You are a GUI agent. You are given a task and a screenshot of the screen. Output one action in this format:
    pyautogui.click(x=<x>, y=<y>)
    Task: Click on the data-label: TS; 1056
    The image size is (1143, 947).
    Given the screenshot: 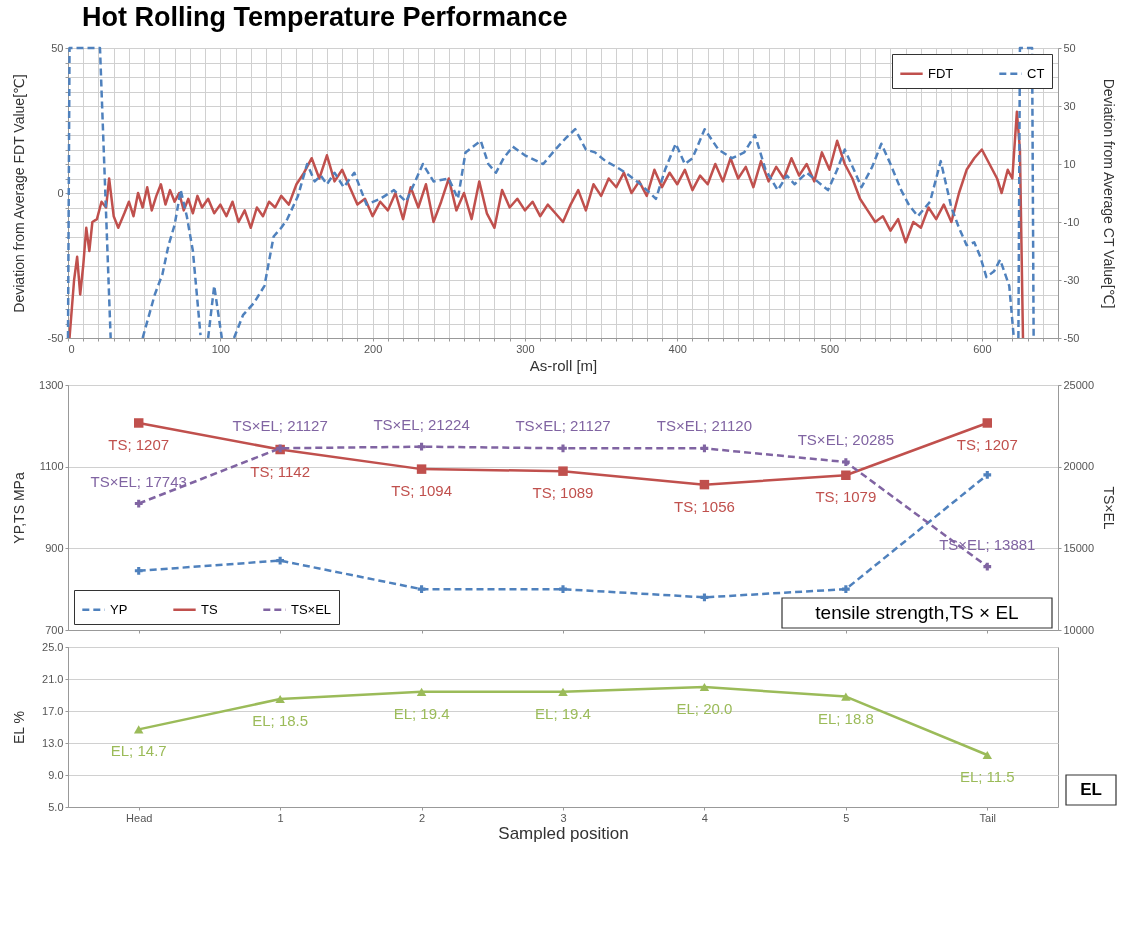 What is the action you would take?
    pyautogui.click(x=704, y=506)
    